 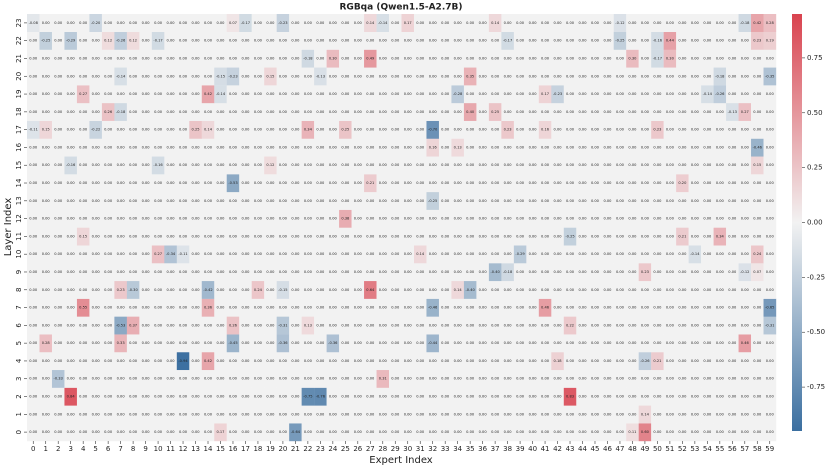 I want to click on cell-label: -0.31, so click(x=769, y=325).